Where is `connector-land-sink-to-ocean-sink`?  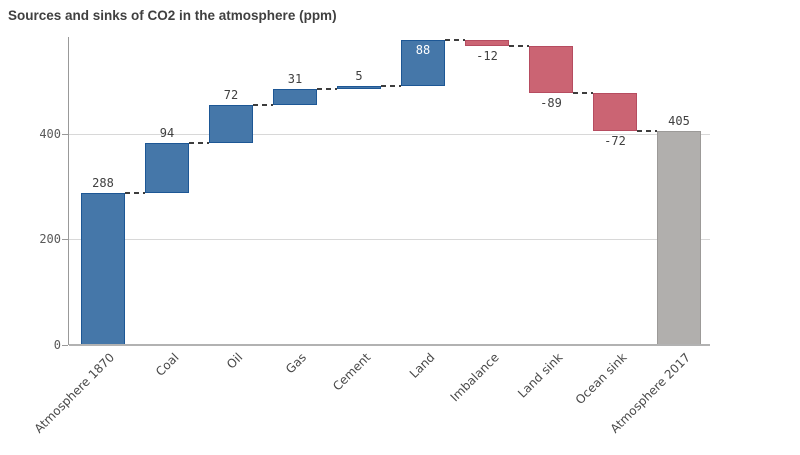 connector-land-sink-to-ocean-sink is located at coordinates (583, 93).